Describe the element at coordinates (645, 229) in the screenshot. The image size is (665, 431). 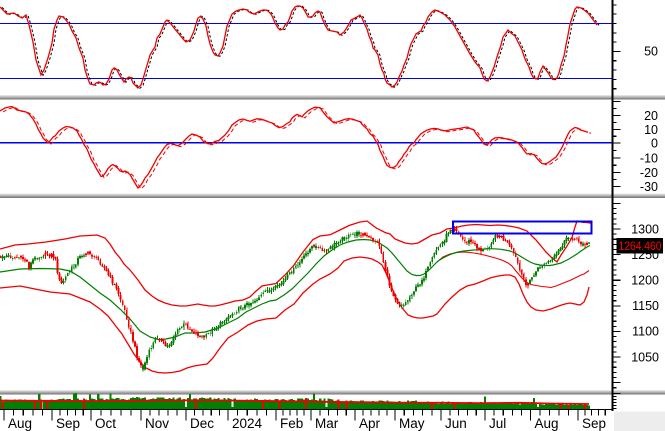
I see `svg-text: 1300` at that location.